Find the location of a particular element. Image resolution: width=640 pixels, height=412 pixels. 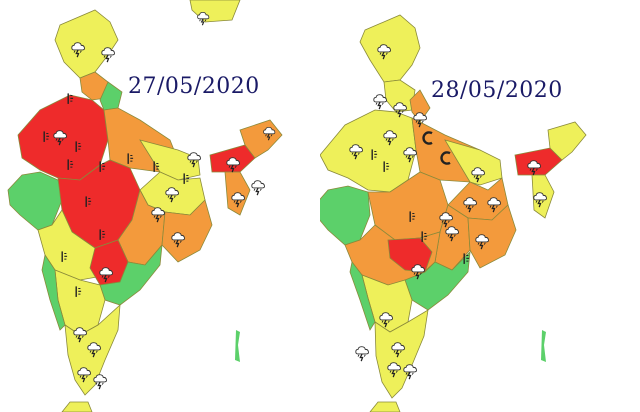

region-north is located at coordinates (86, 44).